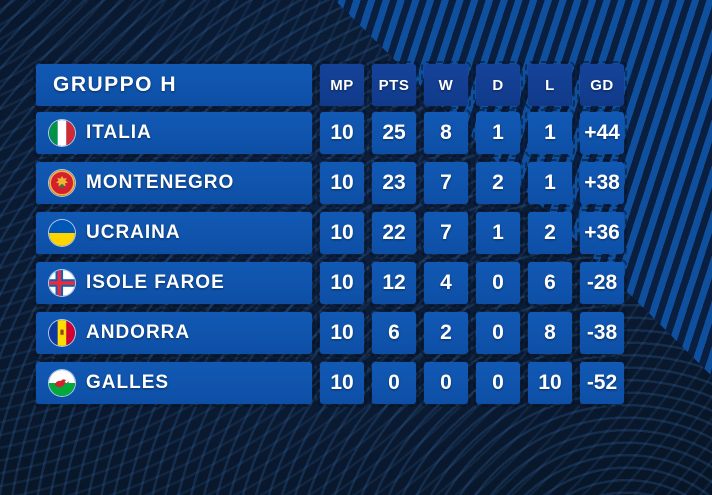  What do you see at coordinates (394, 183) in the screenshot?
I see `stat-pts: 23` at bounding box center [394, 183].